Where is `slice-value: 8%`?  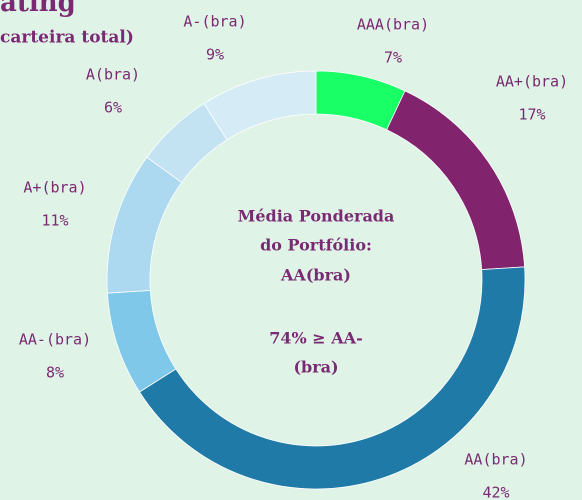 slice-value: 8% is located at coordinates (55, 373).